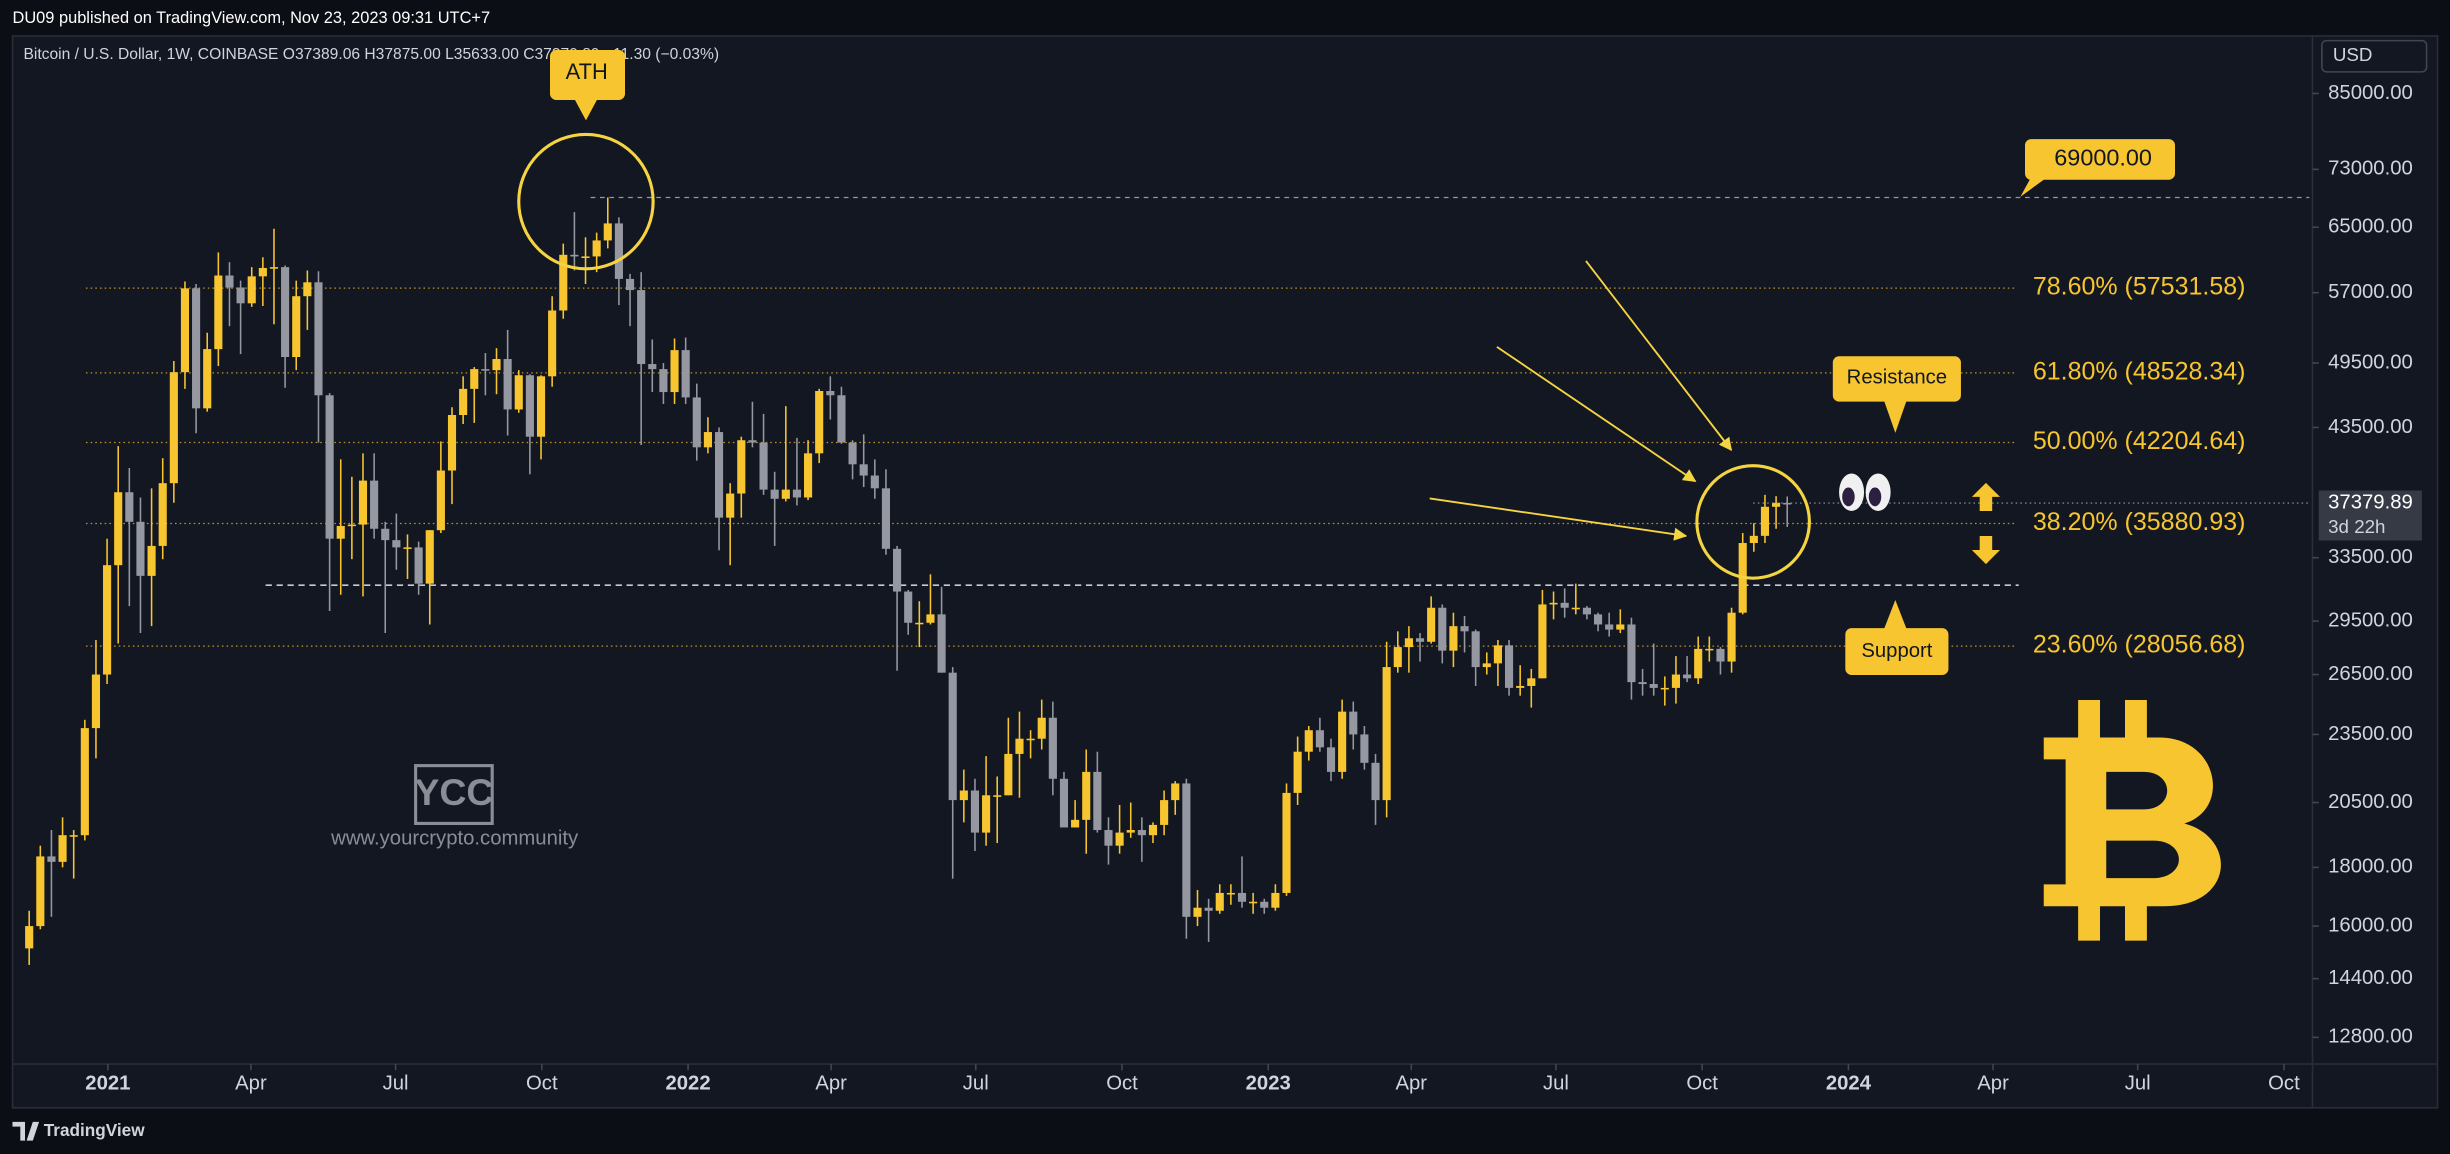  I want to click on y-tick-label: 49500.00, so click(2370, 362).